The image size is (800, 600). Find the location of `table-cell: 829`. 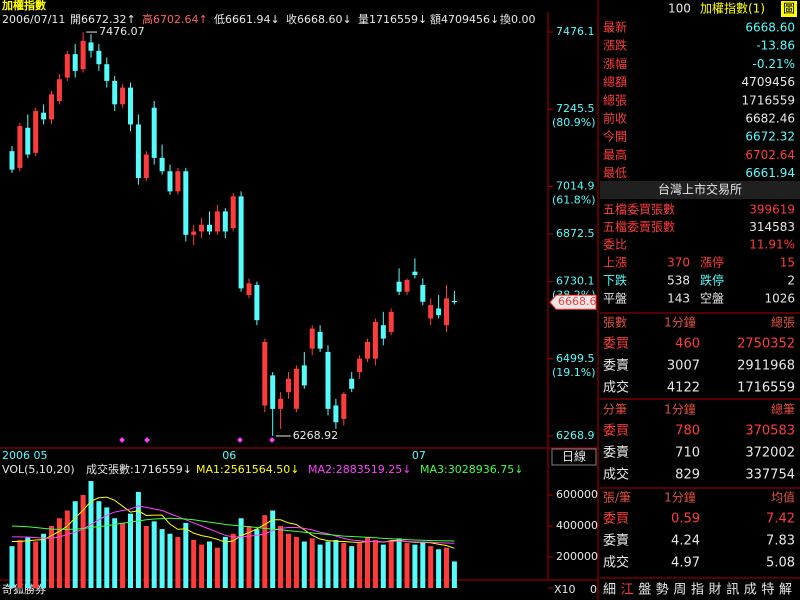

table-cell: 829 is located at coordinates (687, 475).